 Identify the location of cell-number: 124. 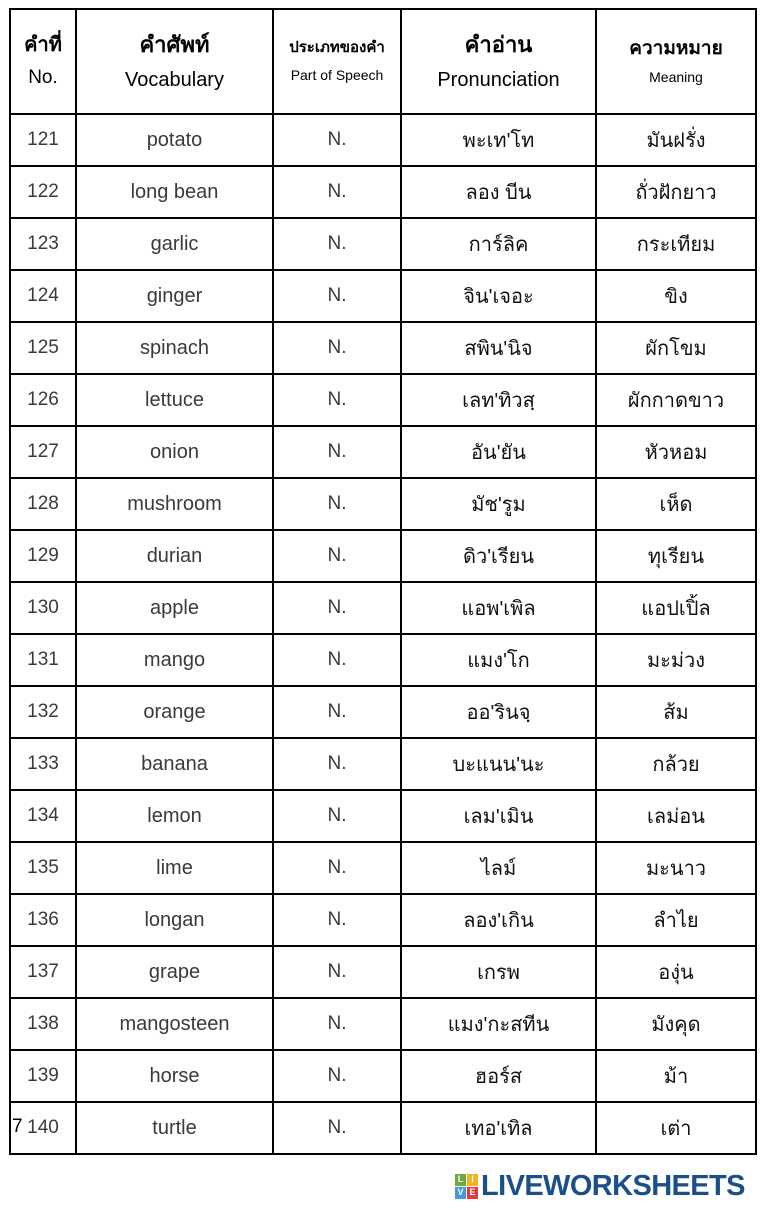
(43, 296).